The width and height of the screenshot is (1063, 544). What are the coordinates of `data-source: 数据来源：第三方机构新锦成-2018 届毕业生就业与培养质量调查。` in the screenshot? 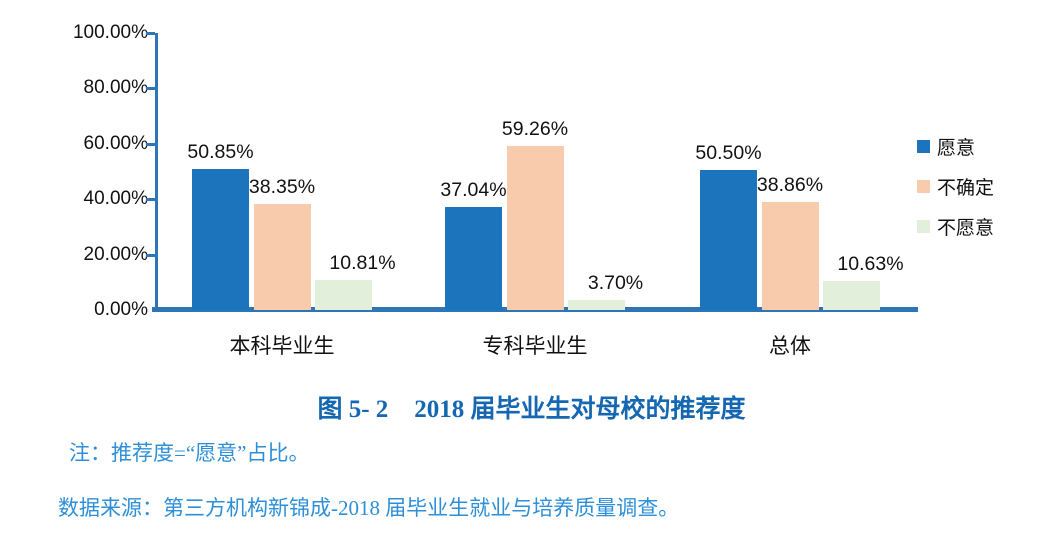 It's located at (369, 508).